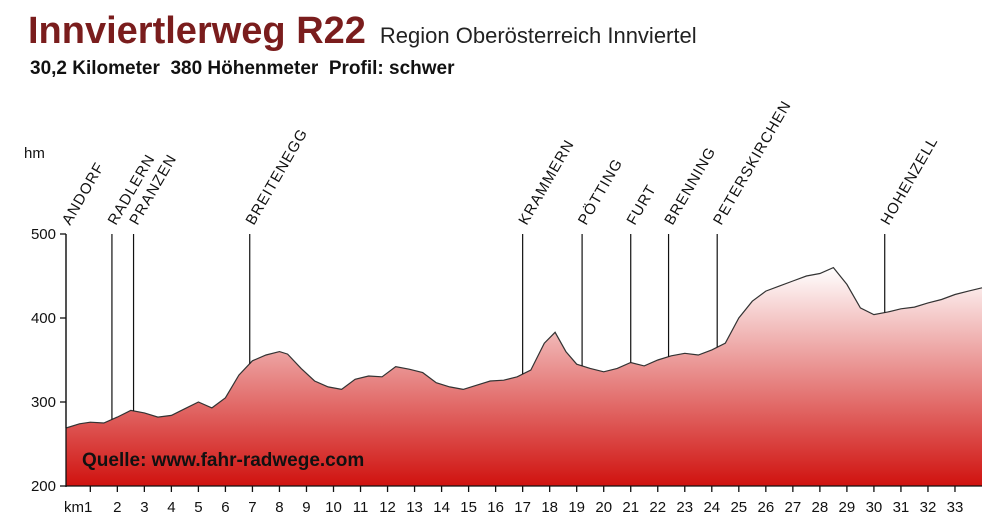 The width and height of the screenshot is (1000, 520). I want to click on x-tick-label: 28, so click(820, 507).